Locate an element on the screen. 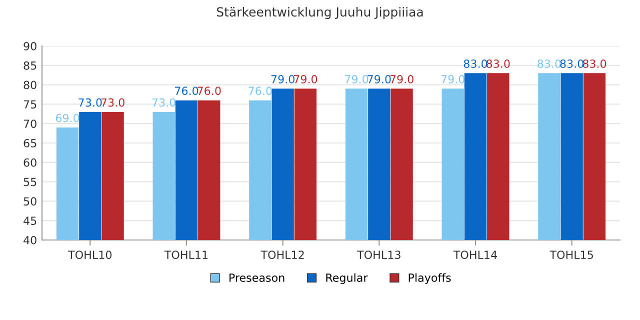  y-tick-label: 50 is located at coordinates (30, 201).